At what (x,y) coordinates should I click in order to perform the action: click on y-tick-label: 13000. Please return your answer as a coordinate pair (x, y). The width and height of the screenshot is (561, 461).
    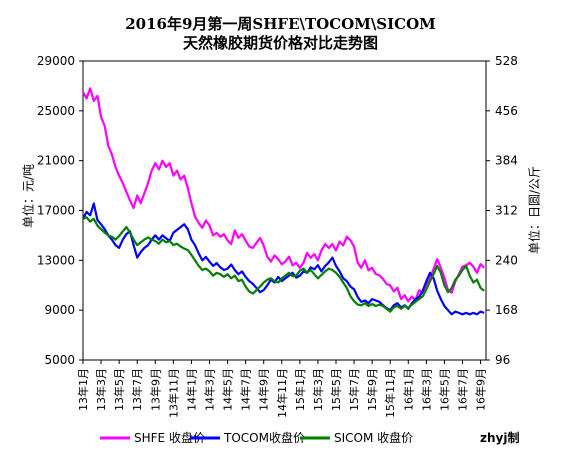
    Looking at the image, I should click on (56, 260).